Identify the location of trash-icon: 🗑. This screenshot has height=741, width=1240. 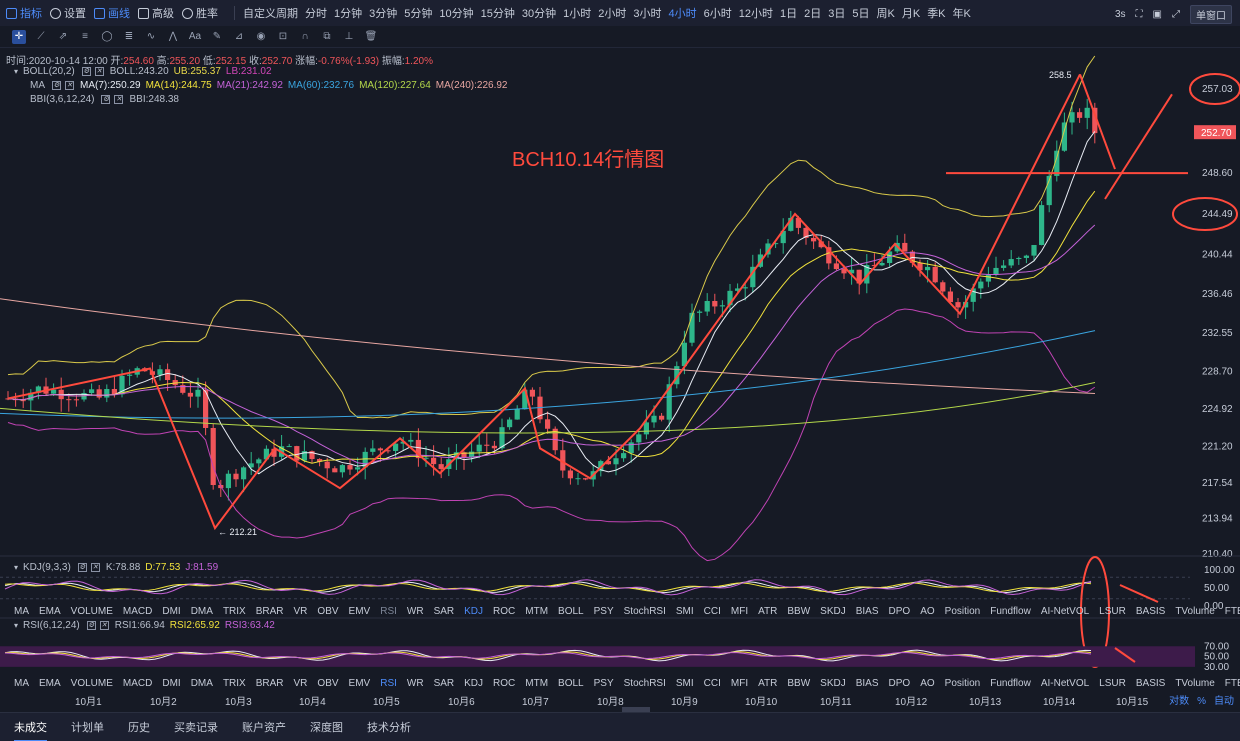
(371, 36).